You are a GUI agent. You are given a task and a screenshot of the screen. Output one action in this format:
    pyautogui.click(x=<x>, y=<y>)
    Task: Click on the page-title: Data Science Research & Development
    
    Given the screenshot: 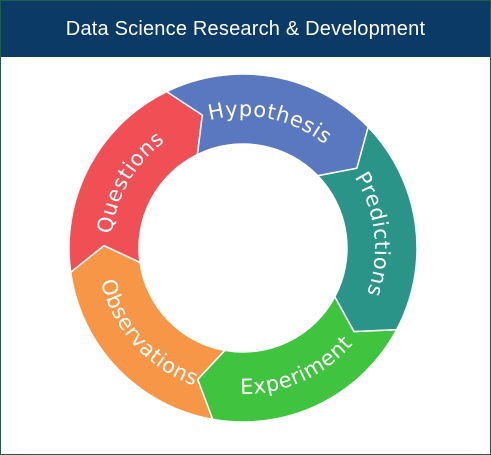 What is the action you would take?
    pyautogui.click(x=245, y=28)
    